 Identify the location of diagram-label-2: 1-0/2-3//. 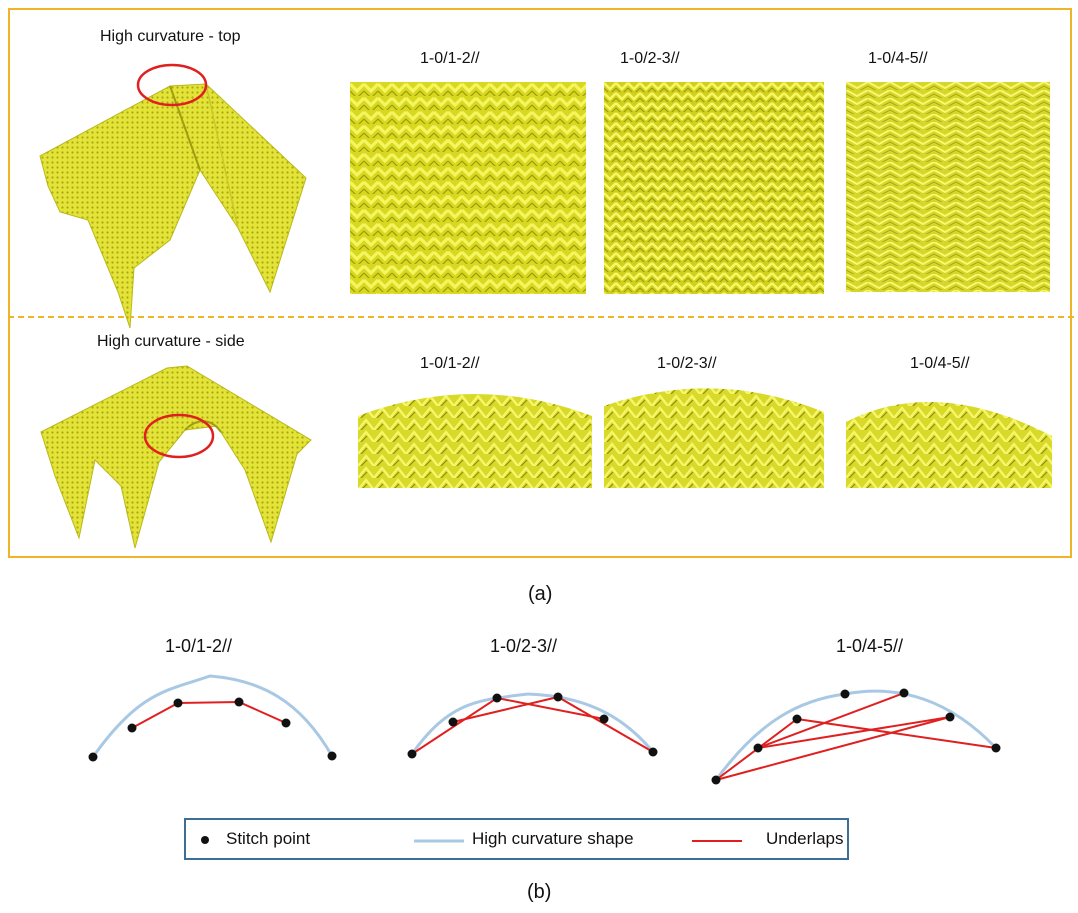
(524, 646).